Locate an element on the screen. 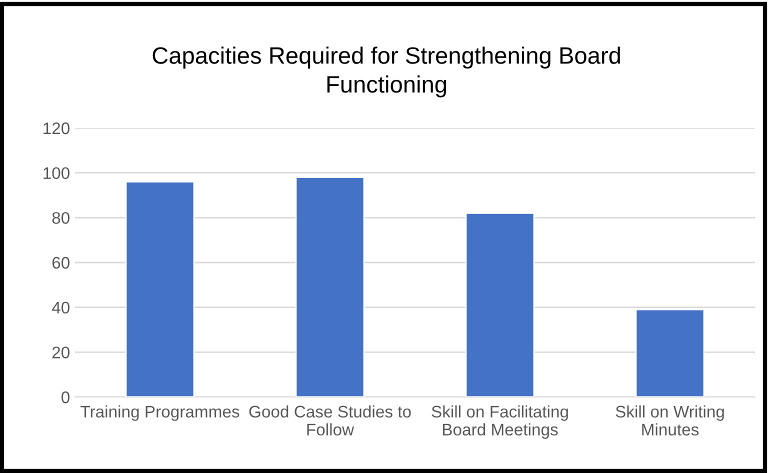 This screenshot has height=473, width=773. y-tick-label: 0 is located at coordinates (66, 397).